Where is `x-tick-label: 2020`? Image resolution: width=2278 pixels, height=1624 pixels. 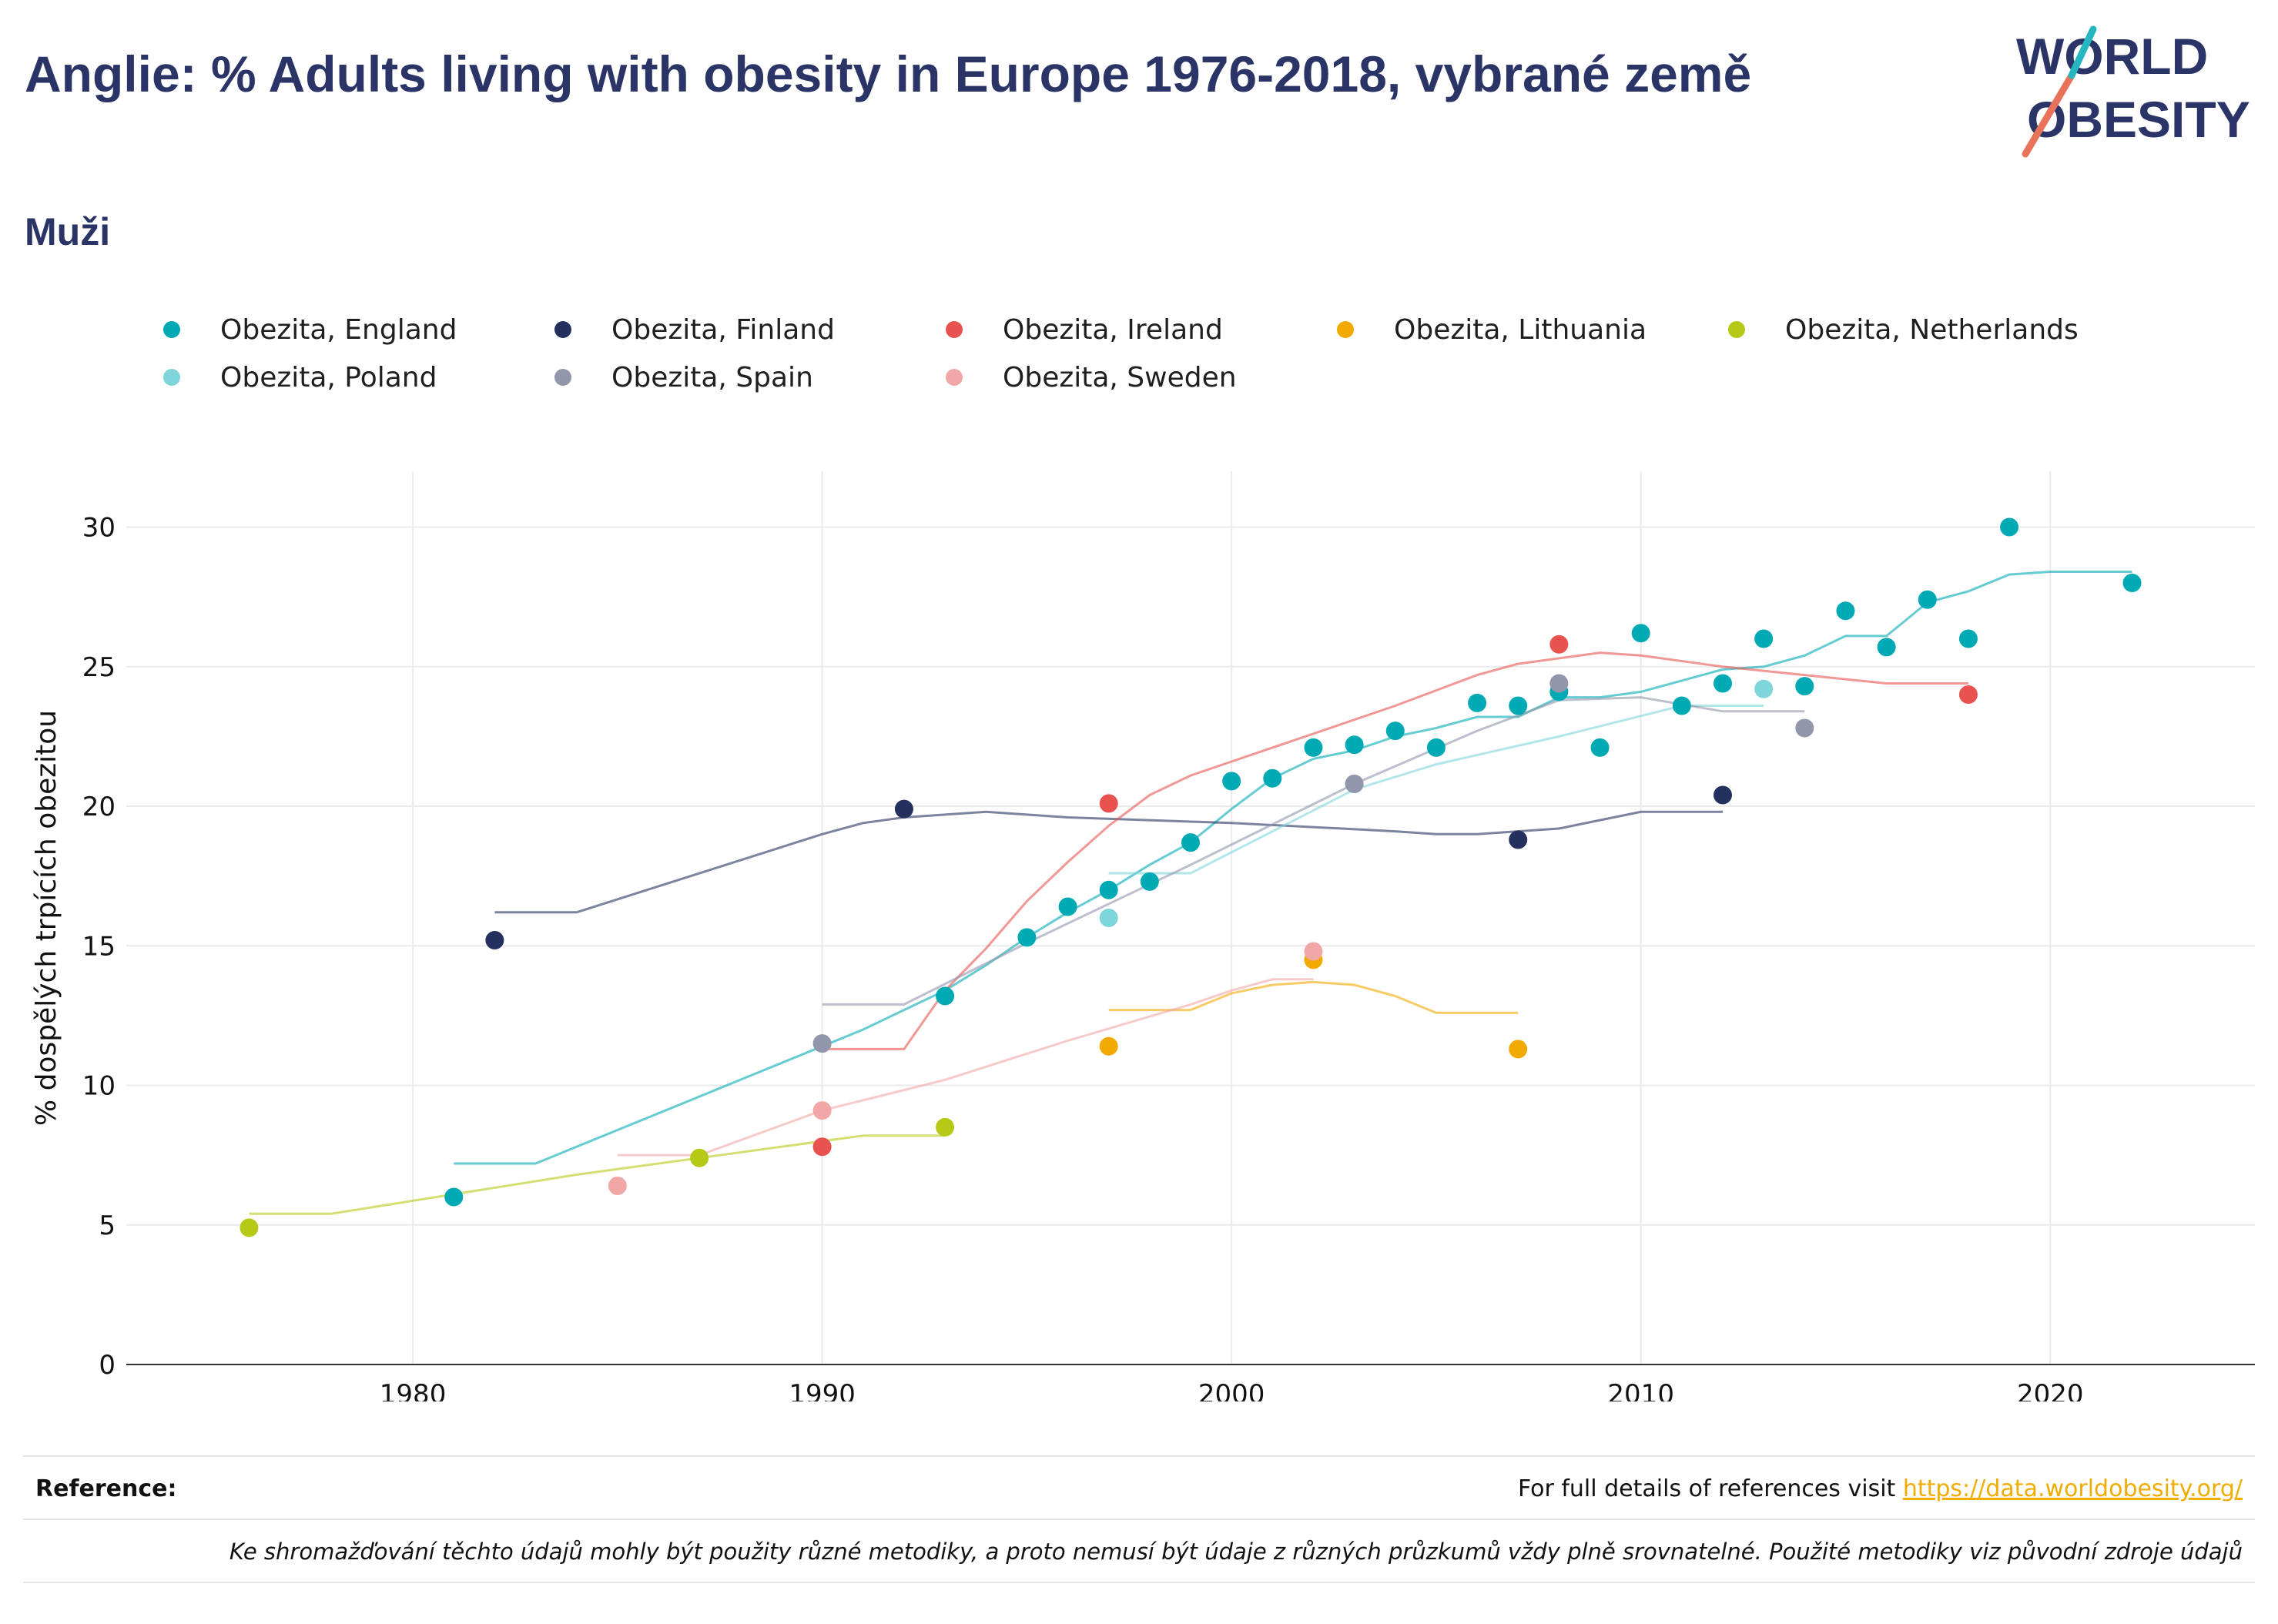
x-tick-label: 2020 is located at coordinates (2050, 1390).